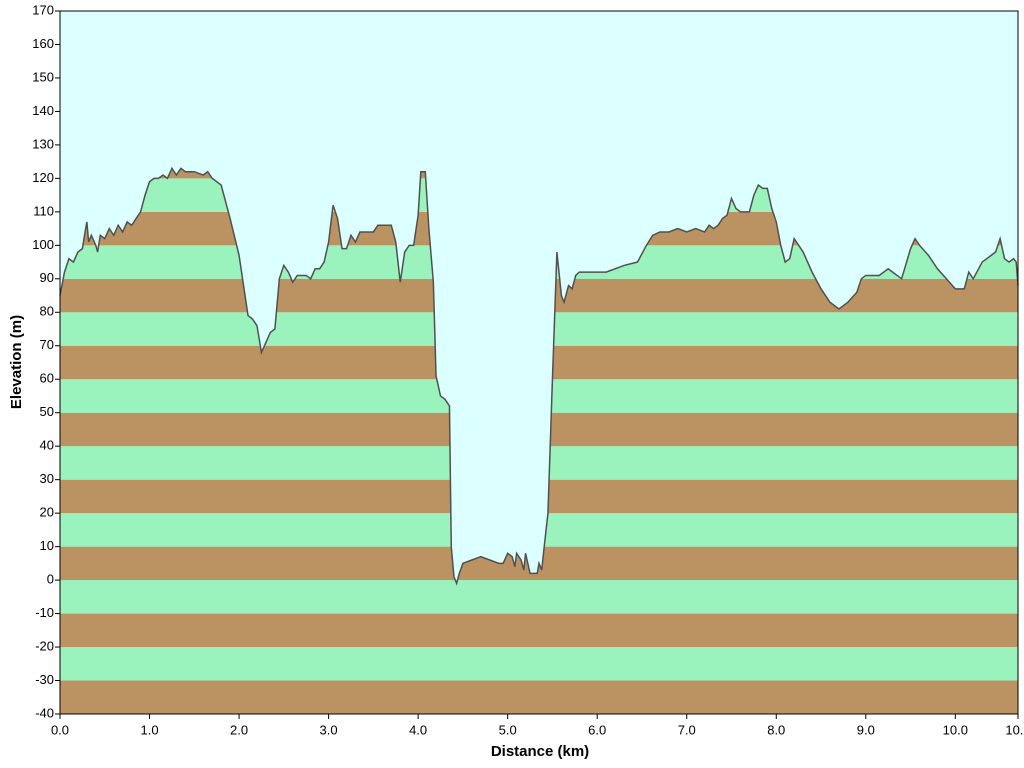 Image resolution: width=1024 pixels, height=768 pixels. What do you see at coordinates (1014, 729) in the screenshot?
I see `x-tick-label: 10.7` at bounding box center [1014, 729].